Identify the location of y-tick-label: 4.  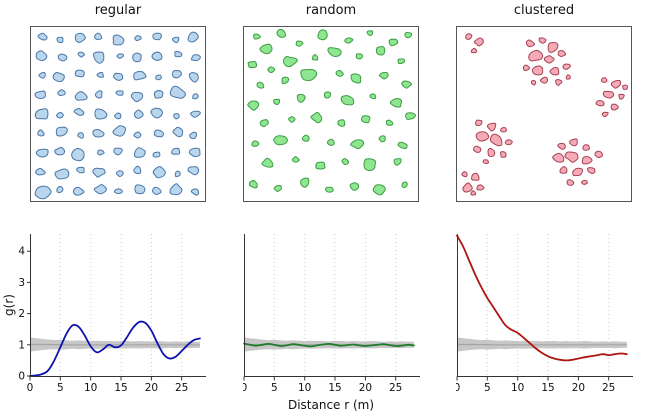
(21, 252).